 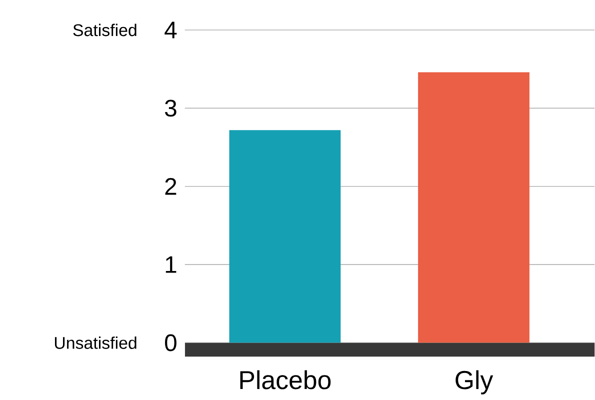 What do you see at coordinates (171, 264) in the screenshot?
I see `y-tick-label: 1` at bounding box center [171, 264].